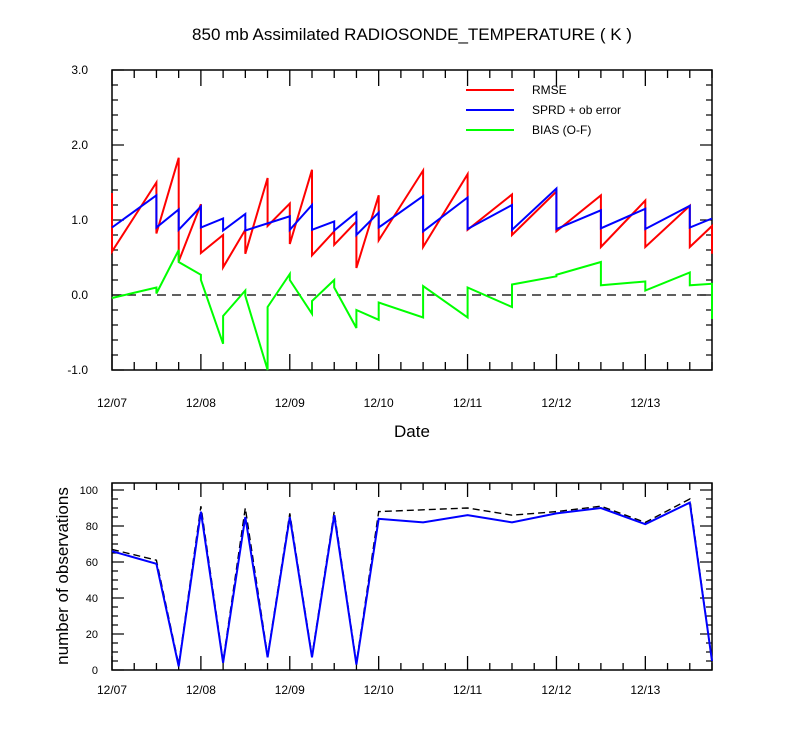 The image size is (800, 750). What do you see at coordinates (79, 145) in the screenshot?
I see `top-y-tick-label: 2.0` at bounding box center [79, 145].